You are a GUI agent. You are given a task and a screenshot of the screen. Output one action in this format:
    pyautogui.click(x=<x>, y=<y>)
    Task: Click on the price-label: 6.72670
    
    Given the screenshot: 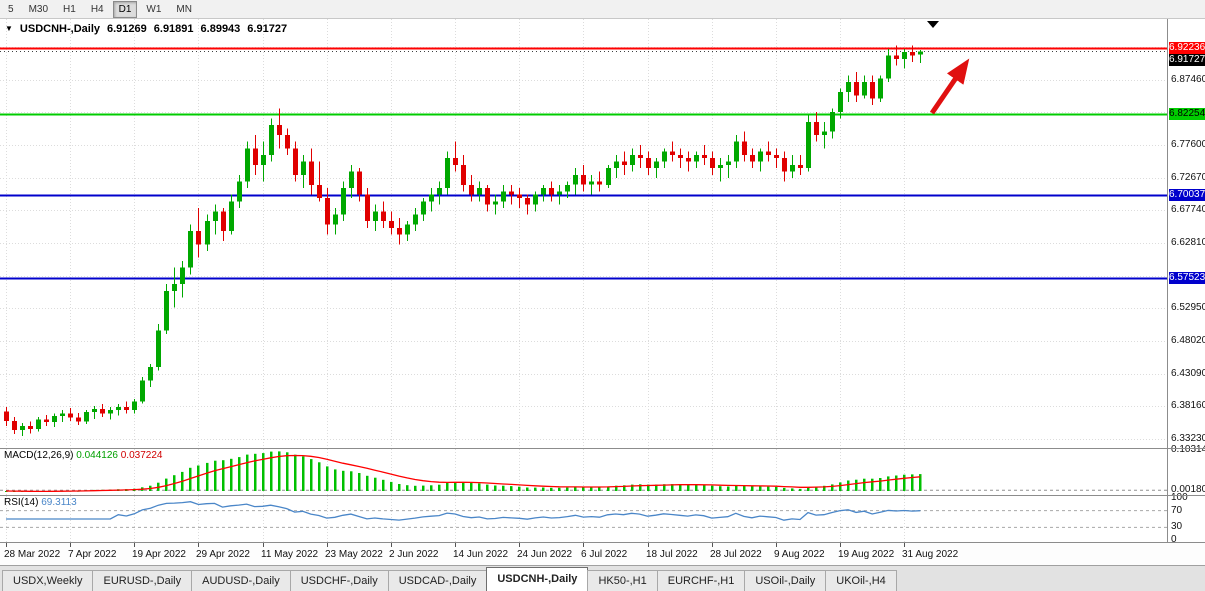 What is the action you would take?
    pyautogui.click(x=1188, y=177)
    